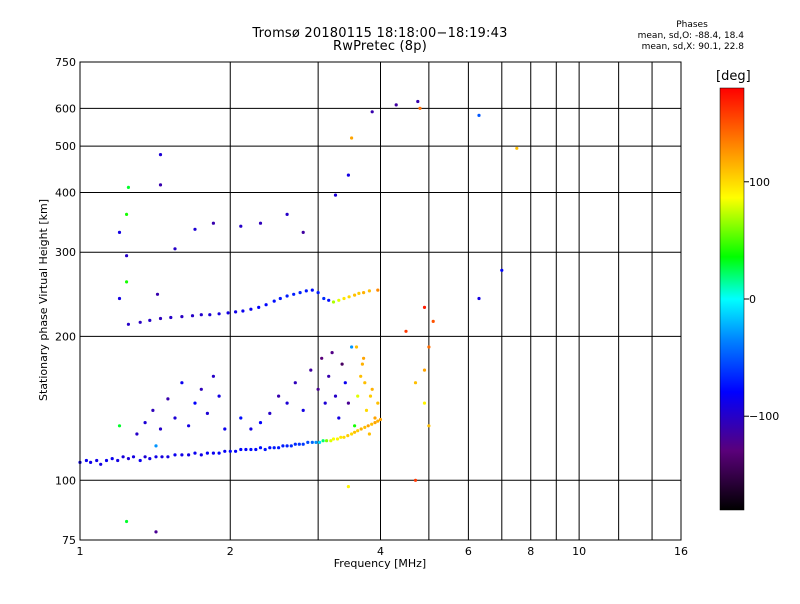 The image size is (800, 604). Describe the element at coordinates (761, 299) in the screenshot. I see `colorbar-ticks: 100 0 −100` at that location.